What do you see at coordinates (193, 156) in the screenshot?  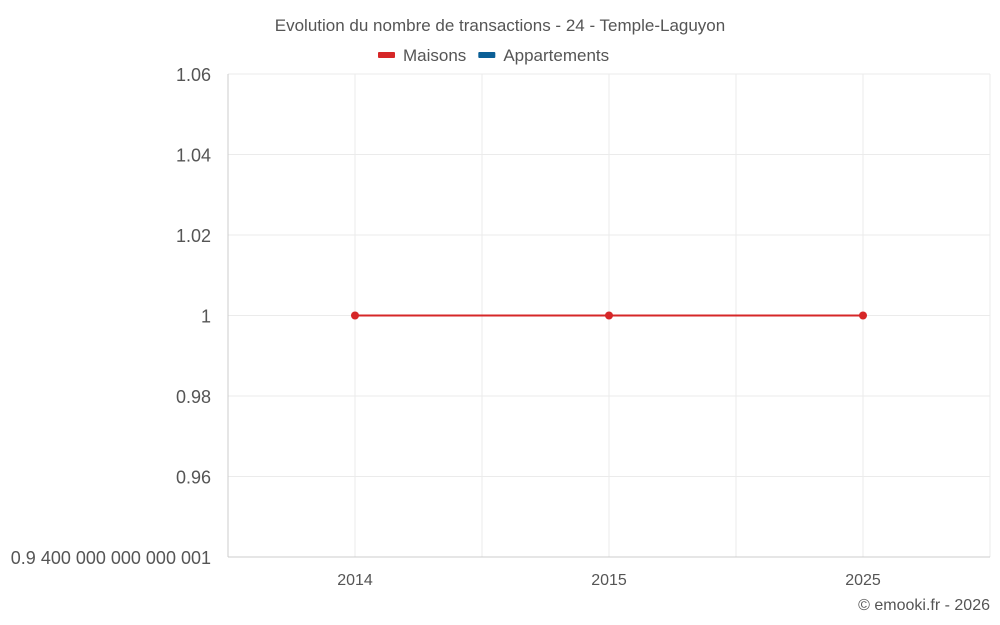 I see `y-tick-label: 1.04` at bounding box center [193, 156].